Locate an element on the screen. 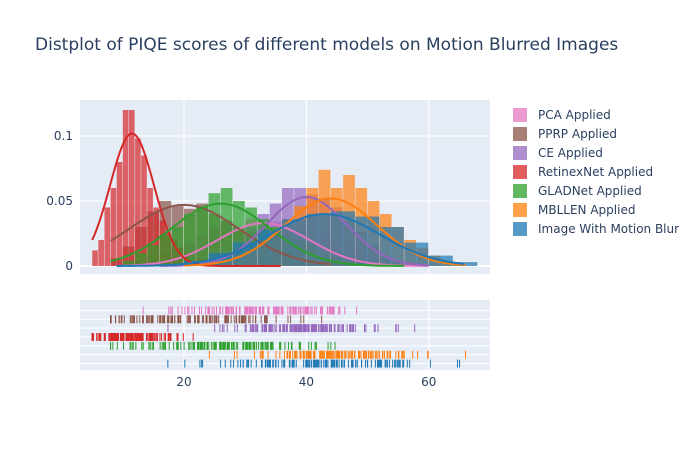 The height and width of the screenshot is (450, 700). y-tick-label: 0.1 is located at coordinates (63, 136).